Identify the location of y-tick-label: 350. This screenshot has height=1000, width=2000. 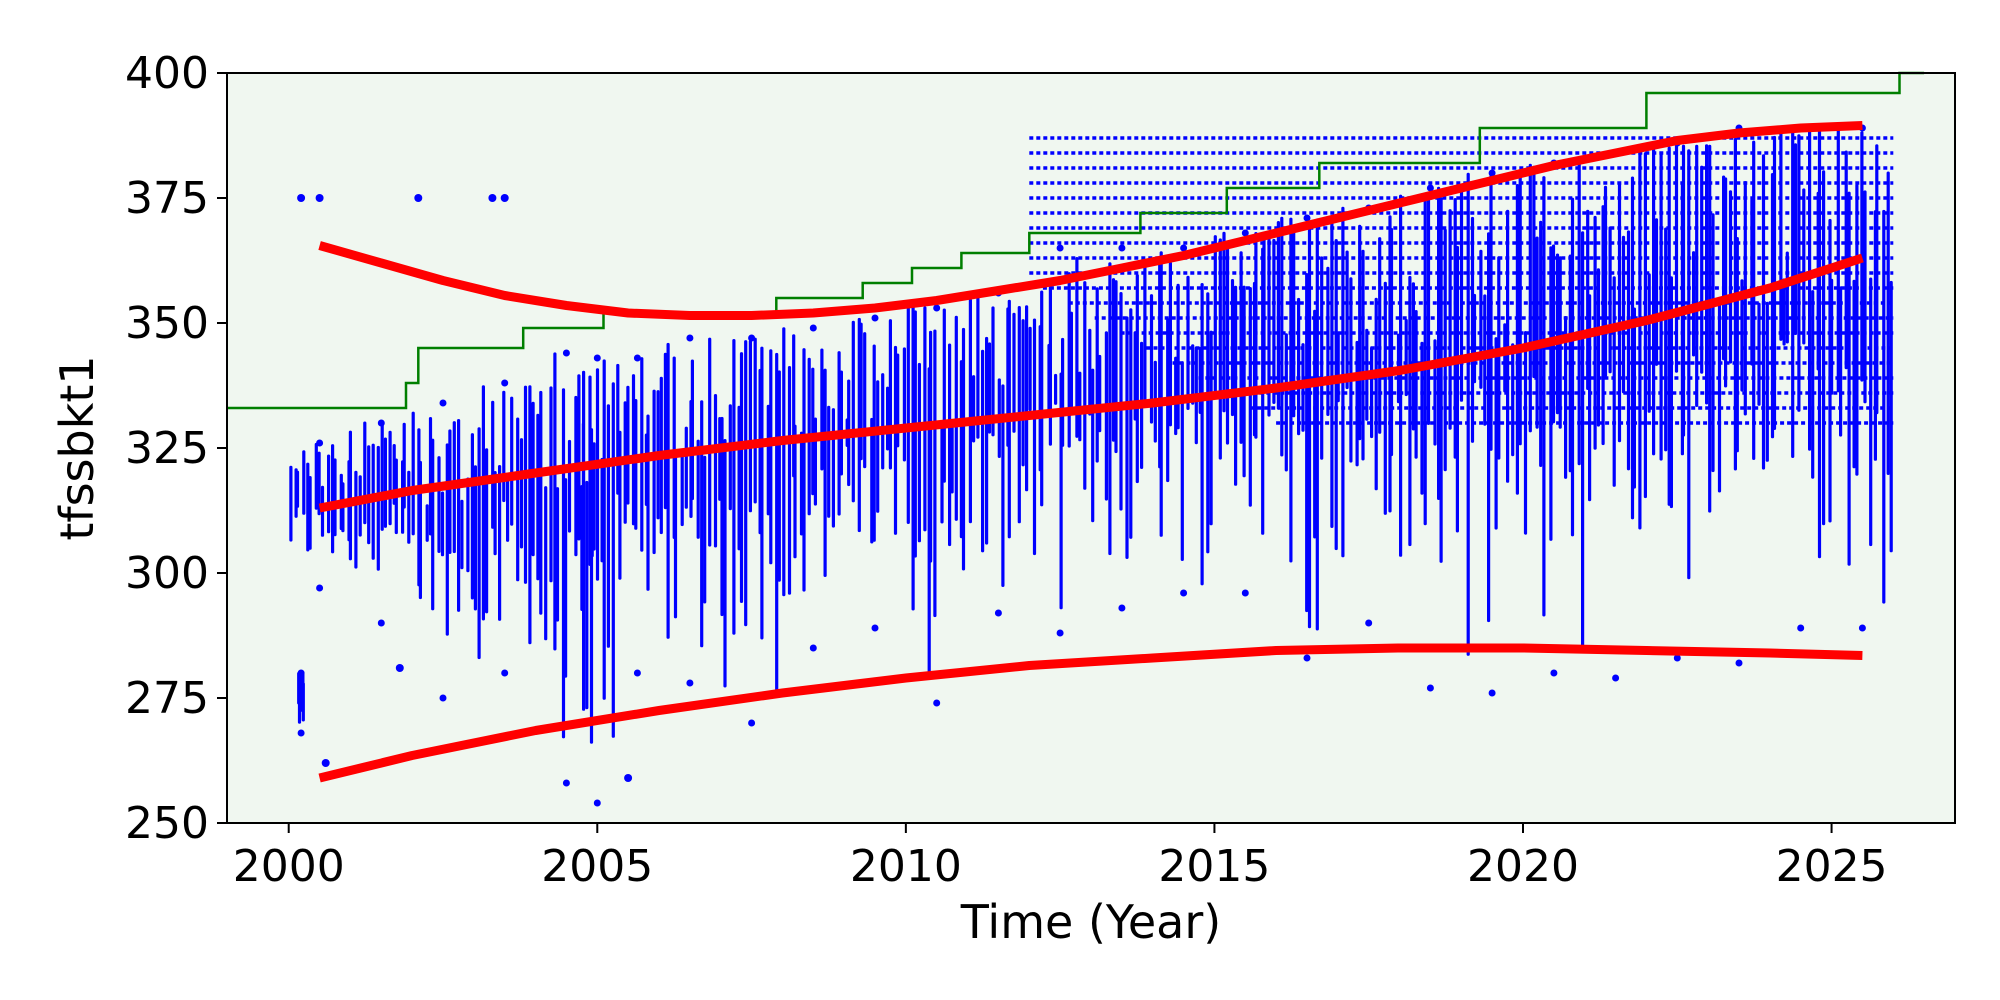
(167, 323).